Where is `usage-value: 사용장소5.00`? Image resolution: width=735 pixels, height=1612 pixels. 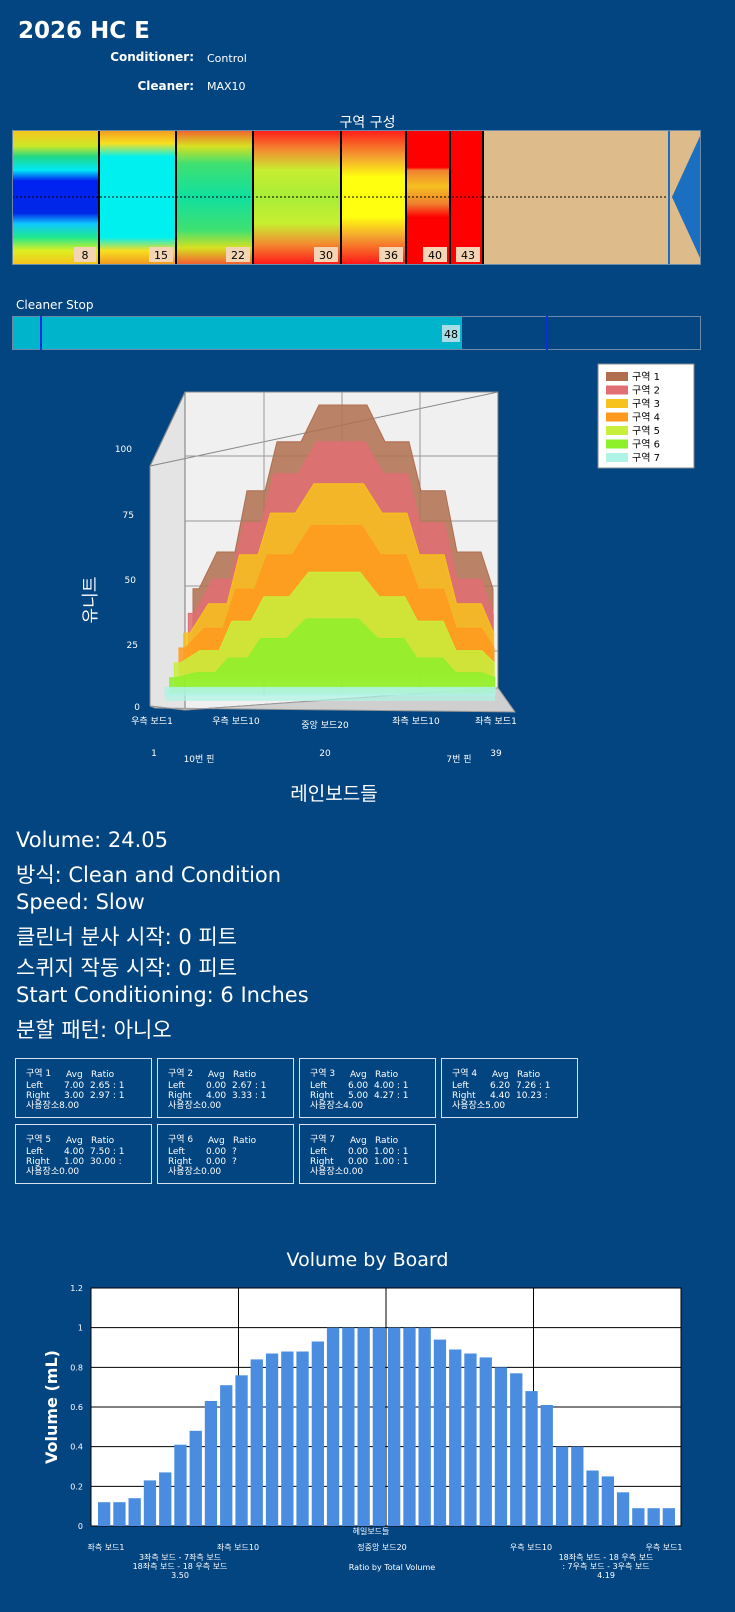
usage-value: 사용장소5.00 is located at coordinates (479, 1106).